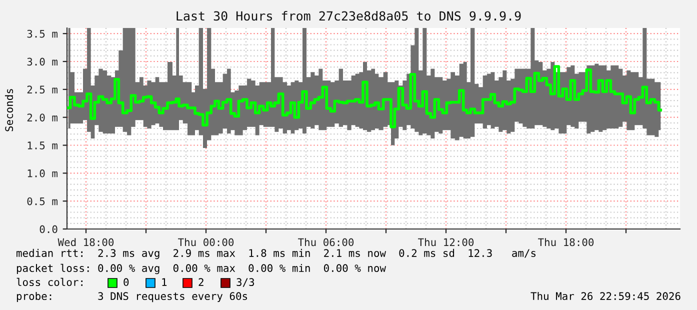  Describe the element at coordinates (348, 15) in the screenshot. I see `chart-title: Last 30 Hours from 27c23e8d8a05 to DNS 9.9.9.9` at that location.